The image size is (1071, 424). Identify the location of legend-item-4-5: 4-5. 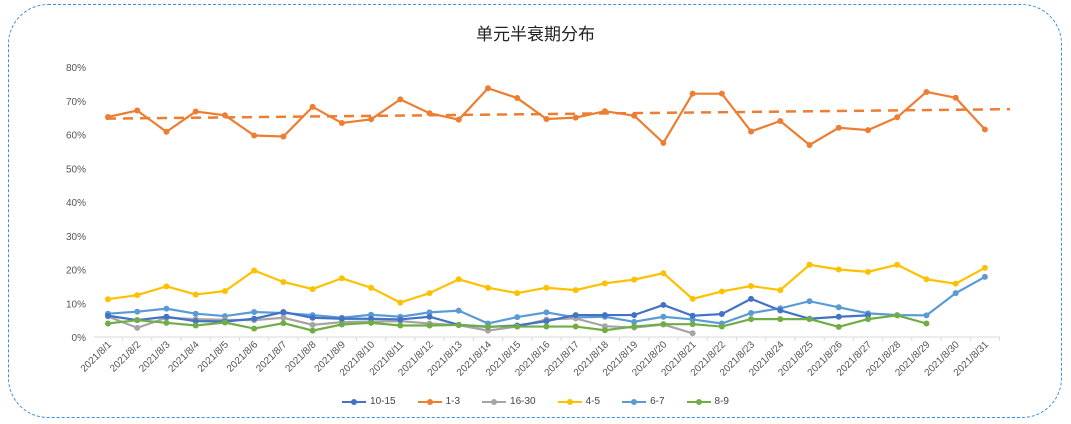
(578, 401).